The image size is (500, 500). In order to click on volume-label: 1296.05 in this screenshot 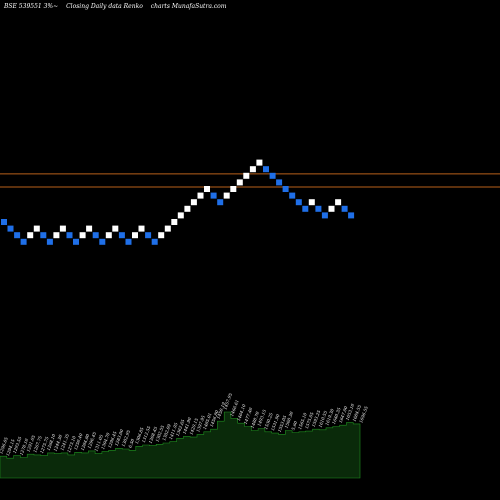, I will do `click(4, 445)`.